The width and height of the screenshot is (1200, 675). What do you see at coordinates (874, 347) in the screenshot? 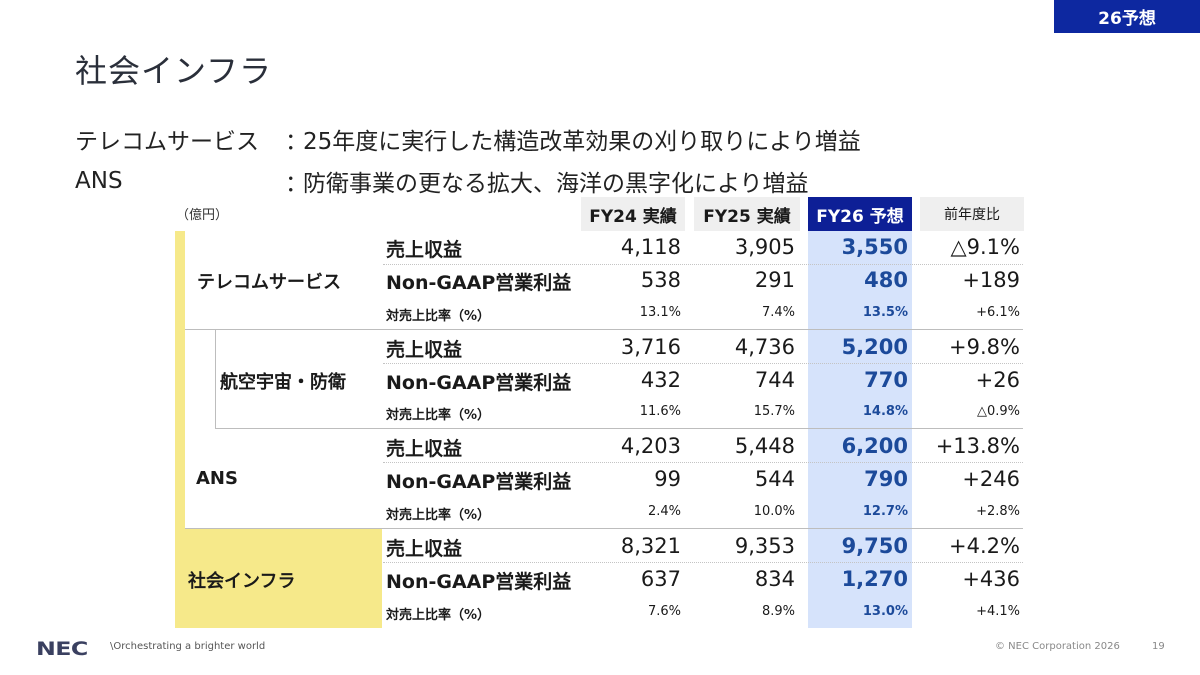
I see `cell-value-forecast: 5,200` at bounding box center [874, 347].